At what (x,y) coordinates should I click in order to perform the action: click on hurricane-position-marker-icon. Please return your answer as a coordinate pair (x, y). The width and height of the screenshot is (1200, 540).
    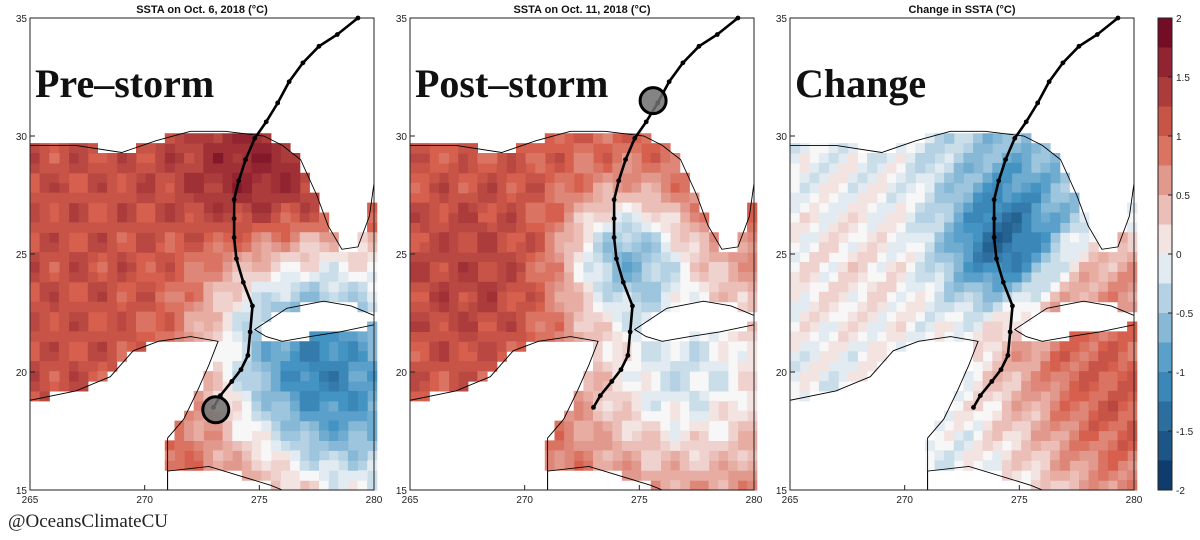
    Looking at the image, I should click on (653, 101).